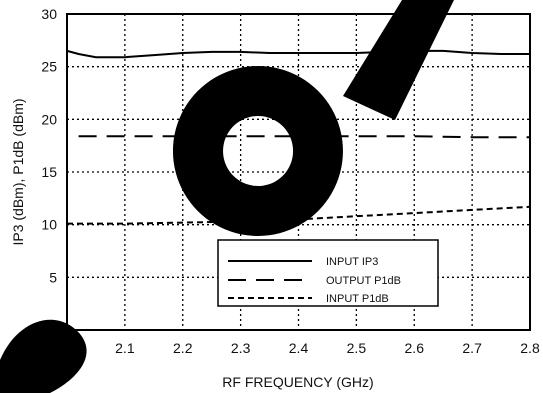  What do you see at coordinates (53, 277) in the screenshot?
I see `y-tick-label: 5` at bounding box center [53, 277].